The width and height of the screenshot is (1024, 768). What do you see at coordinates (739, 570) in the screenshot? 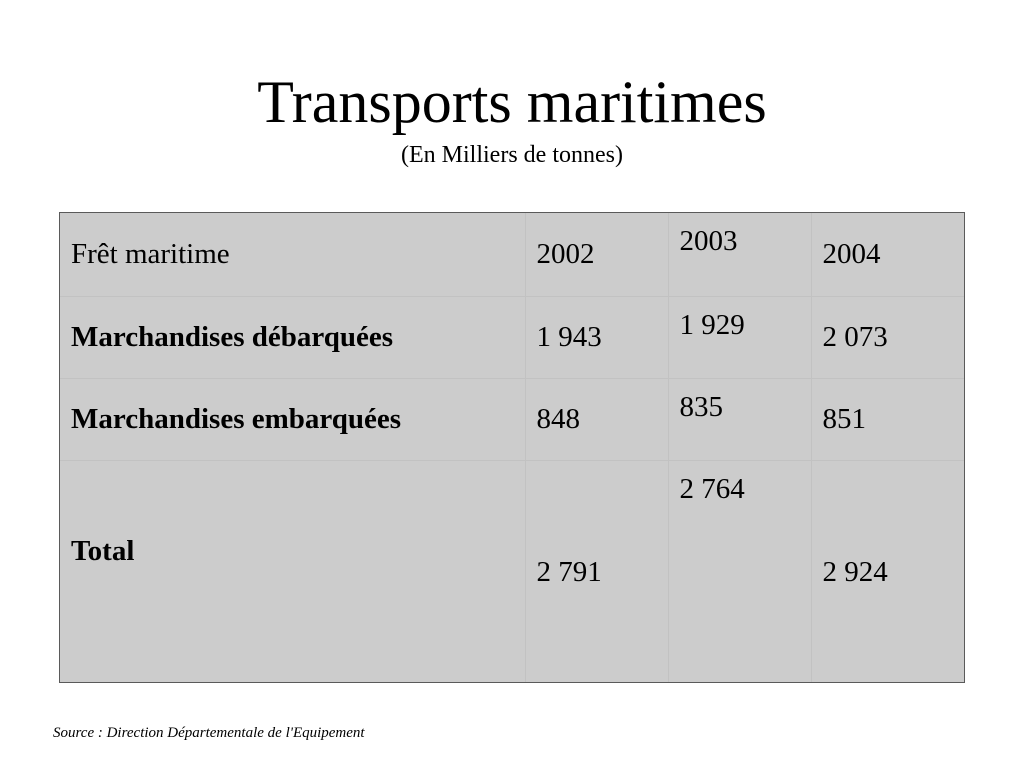
I see `cell-total-2003: 2 764` at bounding box center [739, 570].